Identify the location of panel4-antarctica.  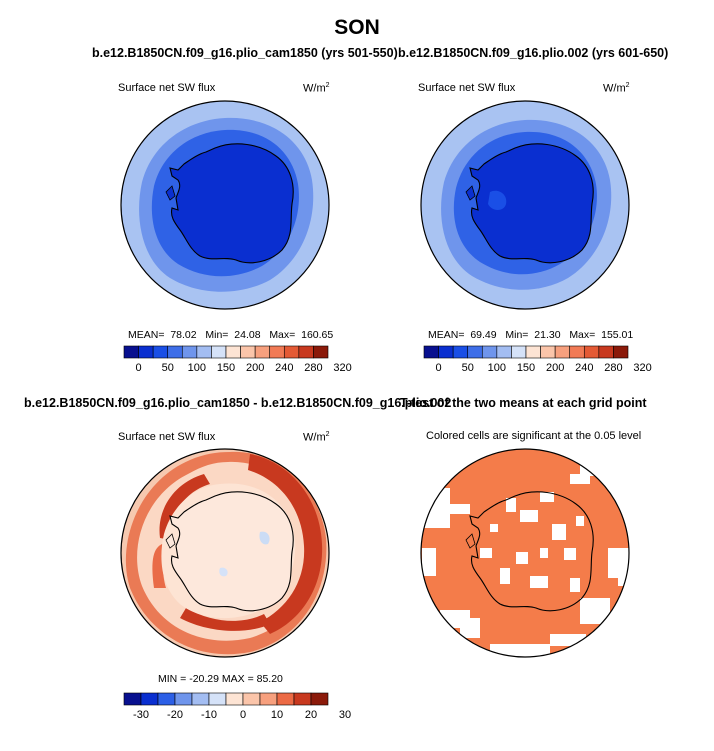
(531, 551).